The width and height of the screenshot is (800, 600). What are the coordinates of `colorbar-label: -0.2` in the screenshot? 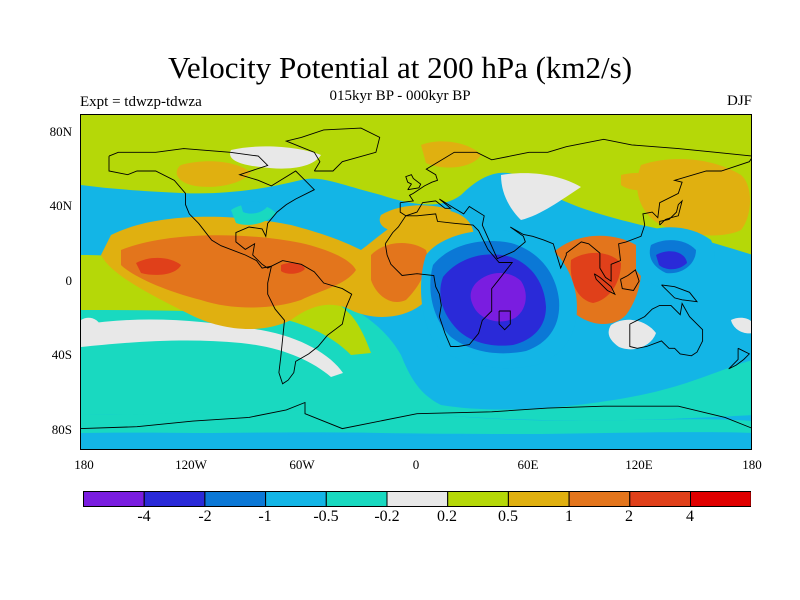 It's located at (387, 516).